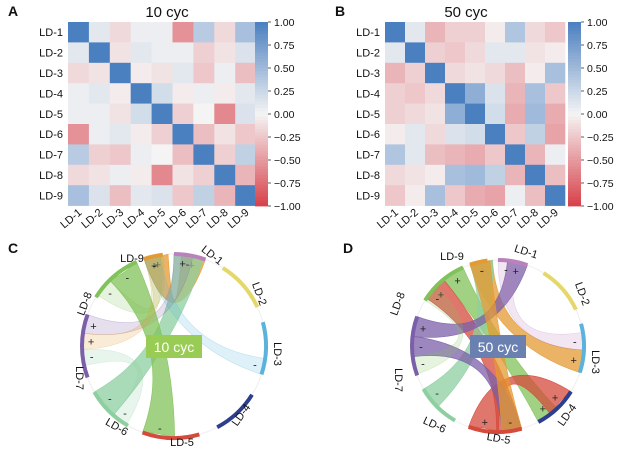 Image resolution: width=640 pixels, height=453 pixels. I want to click on panel-d-label: D, so click(348, 248).